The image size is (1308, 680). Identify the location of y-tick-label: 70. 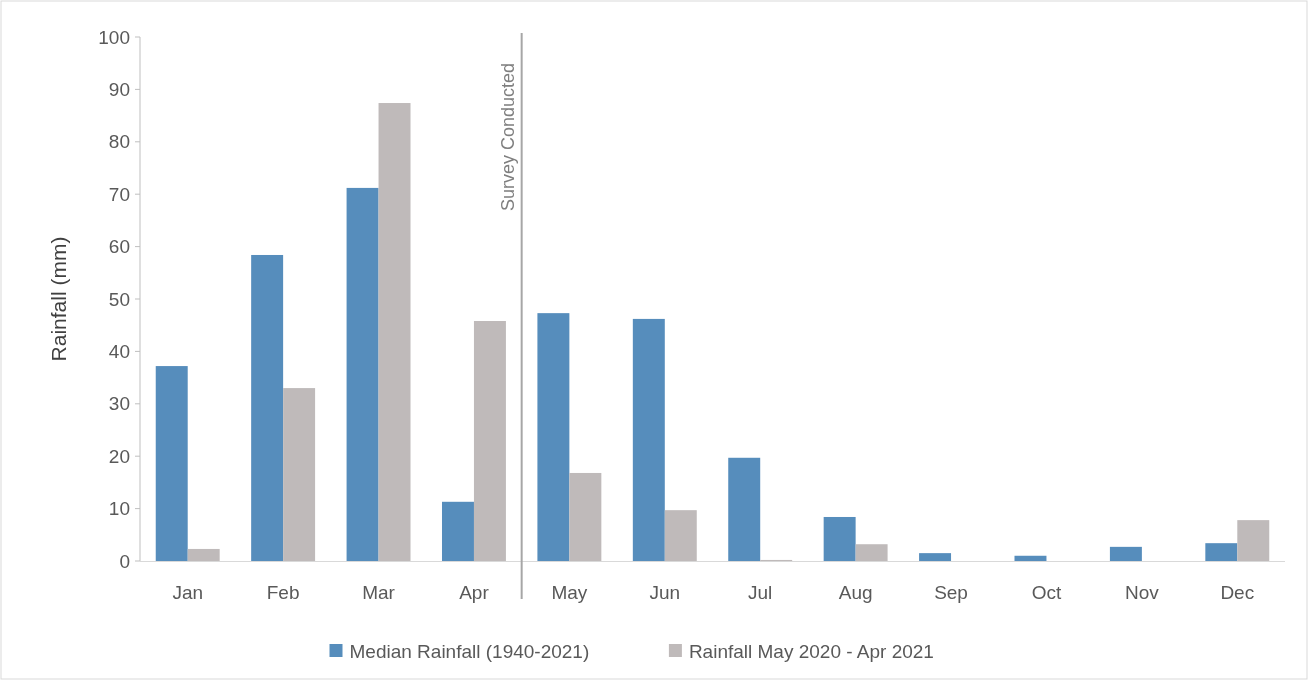
(119, 194).